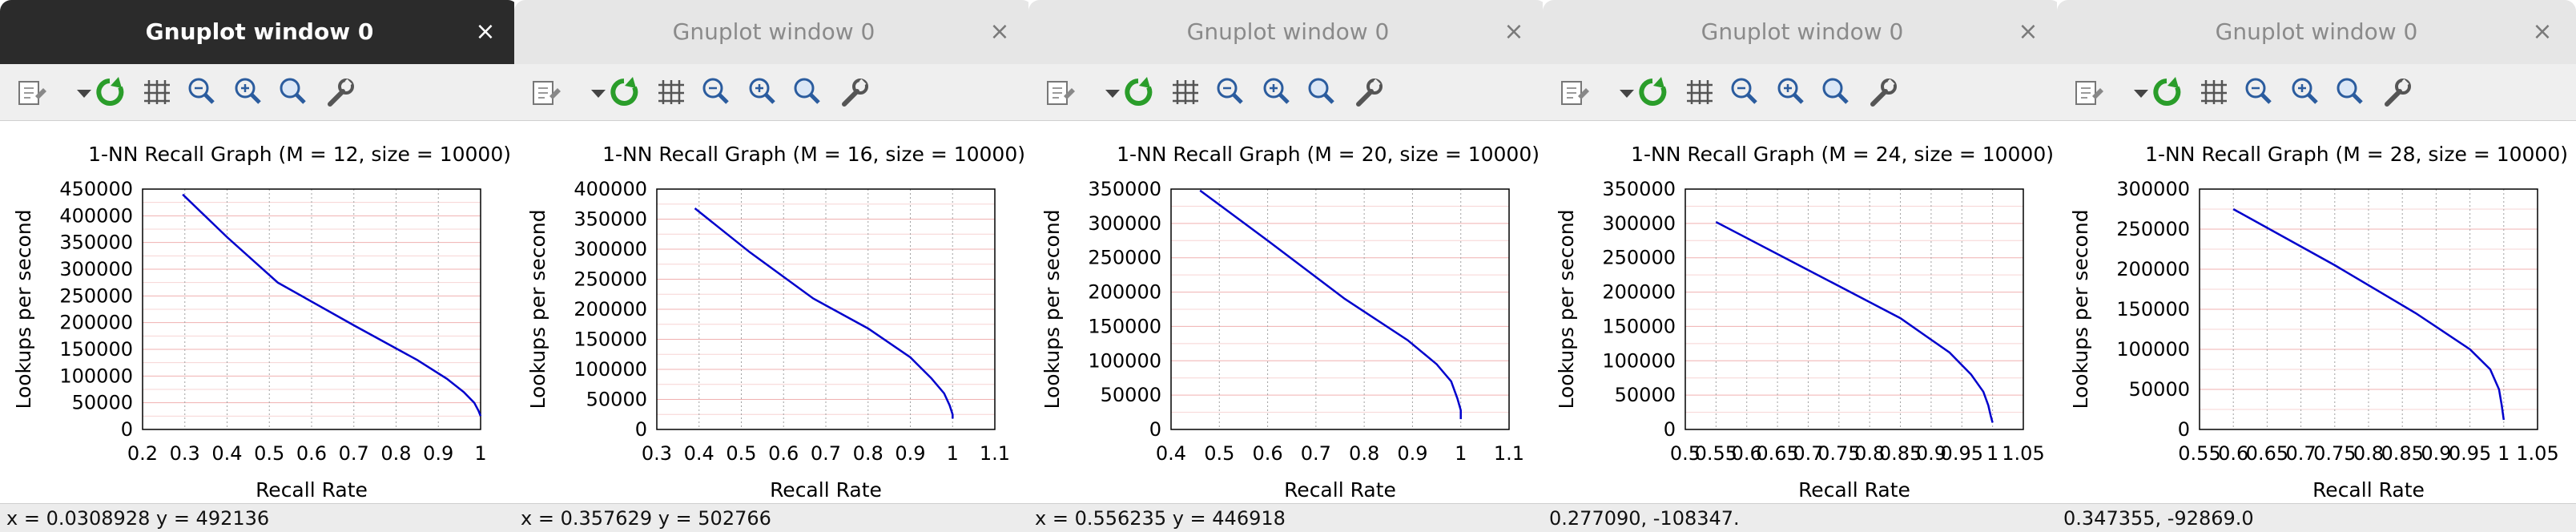 This screenshot has width=2576, height=532. What do you see at coordinates (259, 517) in the screenshot?
I see `status-bar-coordinates: x = 0.0308928 y = 492136` at bounding box center [259, 517].